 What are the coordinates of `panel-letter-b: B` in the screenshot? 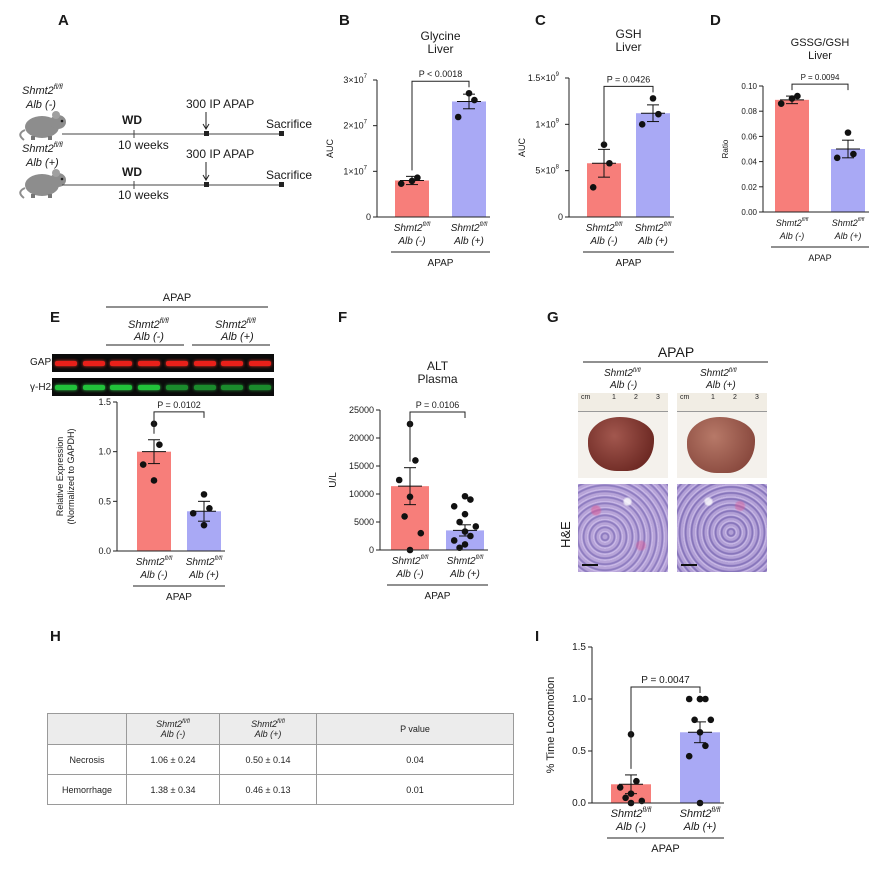 It's located at (344, 20).